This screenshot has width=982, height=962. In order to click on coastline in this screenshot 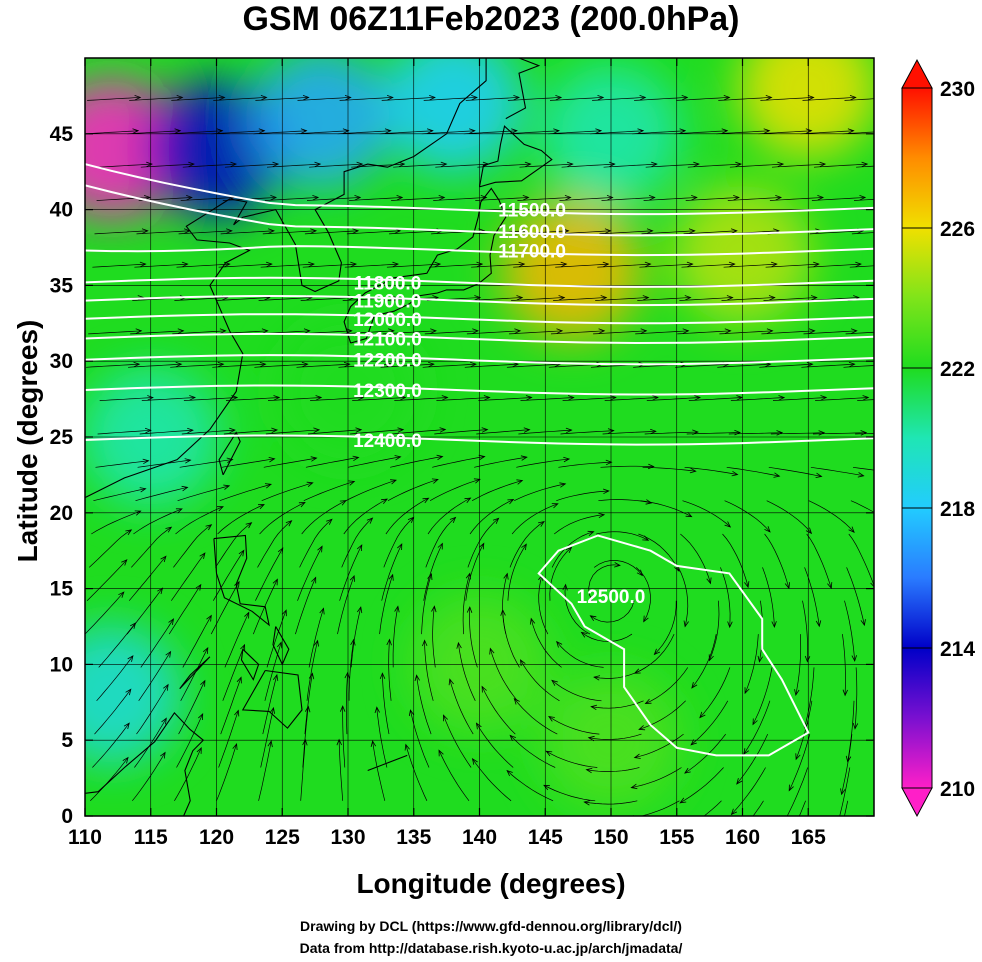, I will do `click(229, 453)`.